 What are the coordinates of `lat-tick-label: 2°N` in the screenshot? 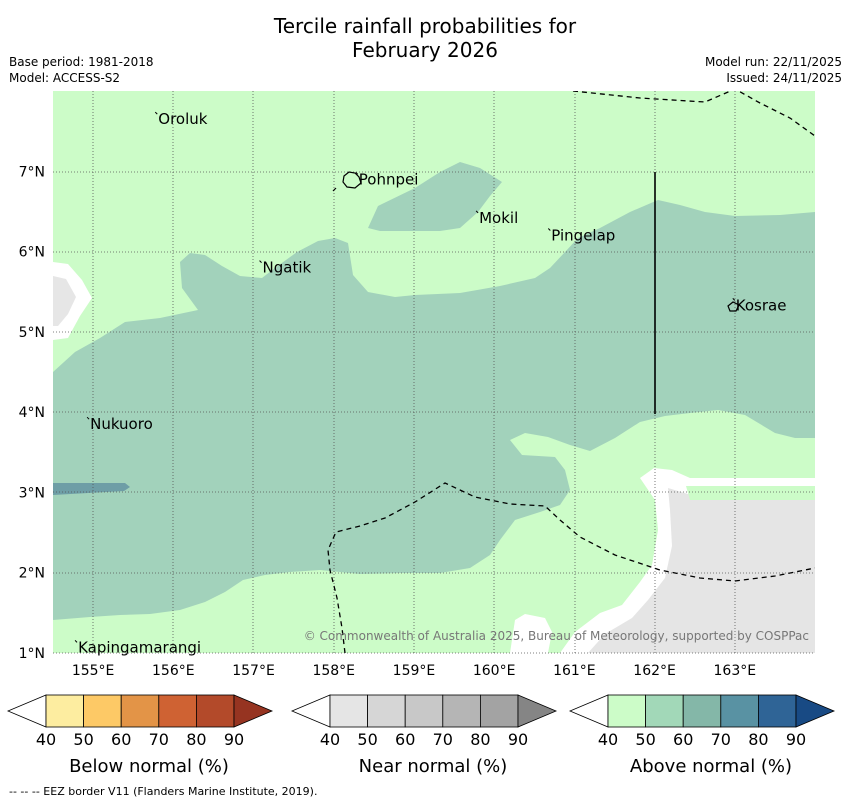 It's located at (32, 574).